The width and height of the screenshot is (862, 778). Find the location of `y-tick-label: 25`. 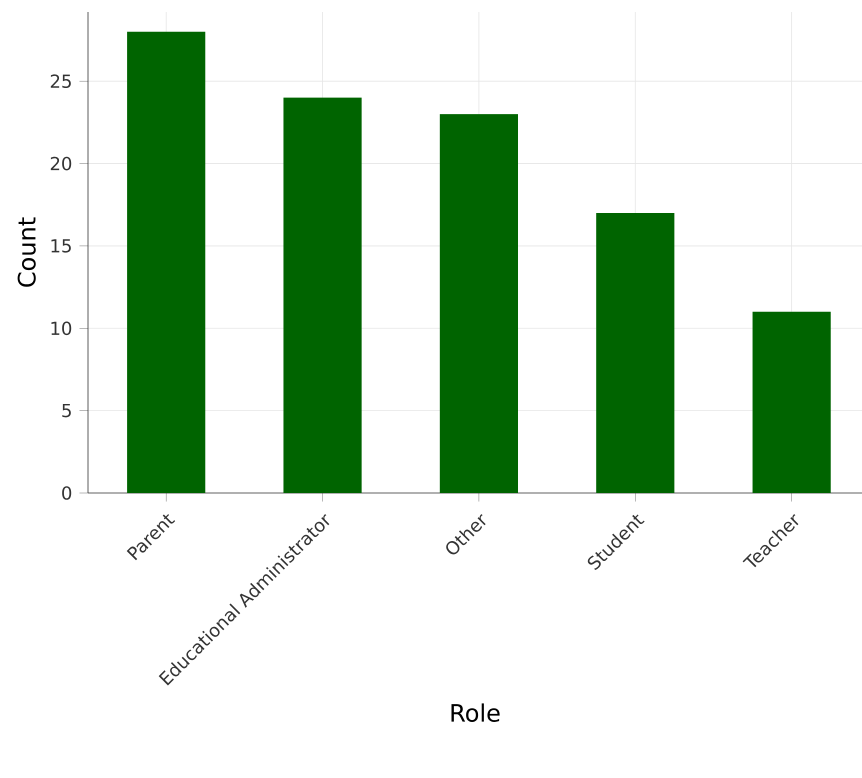

y-tick-label: 25 is located at coordinates (60, 81).